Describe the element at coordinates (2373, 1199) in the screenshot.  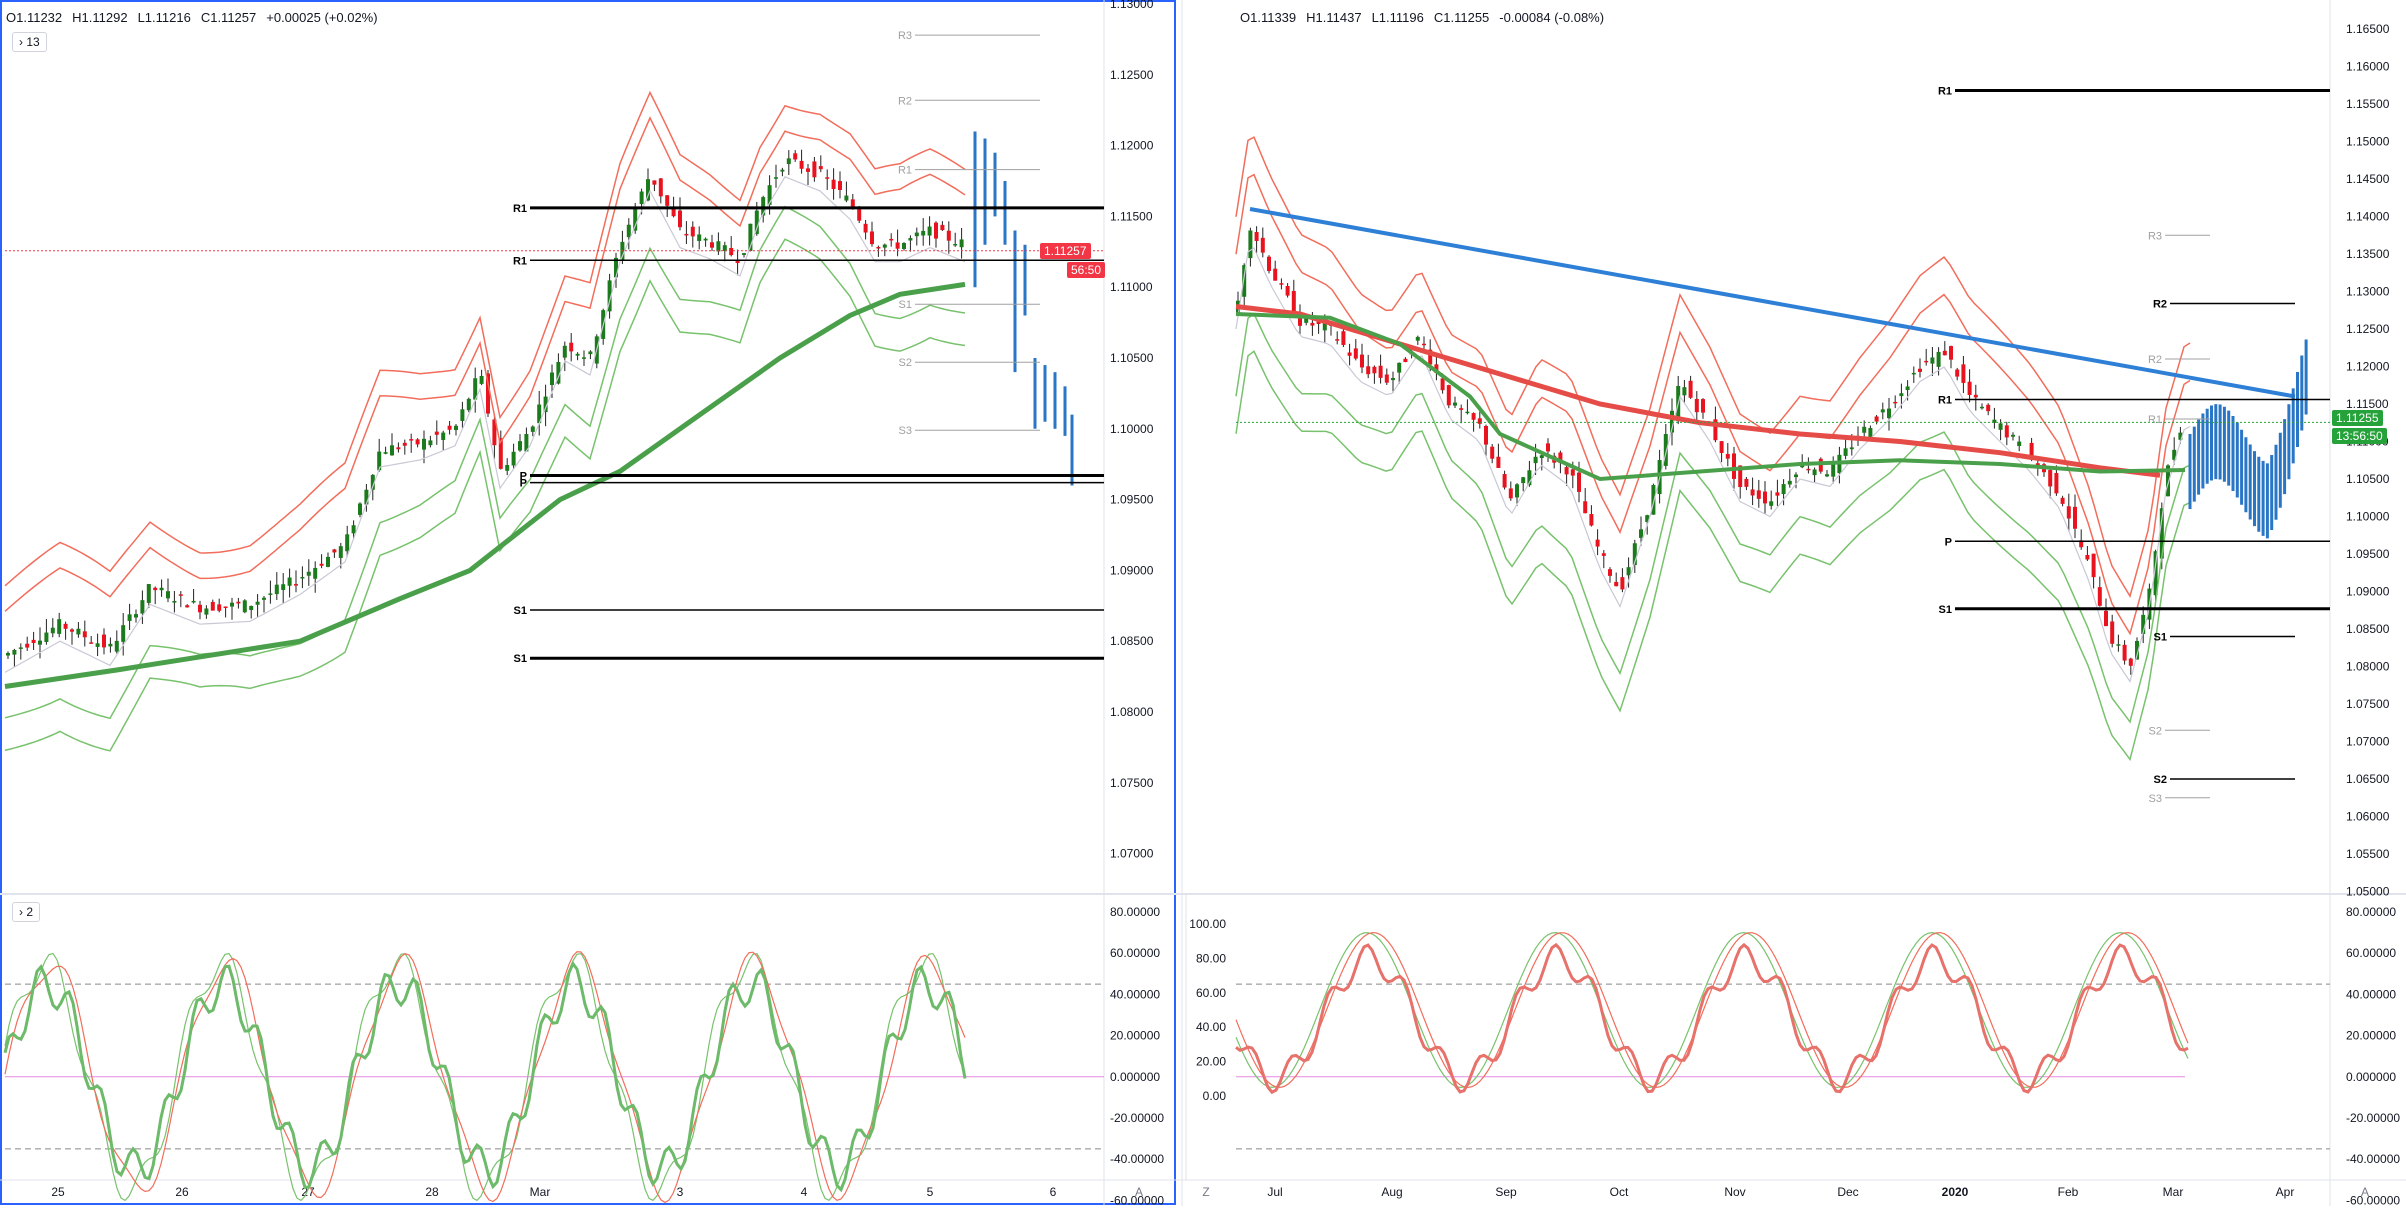
I see `right-osc-right-axis-label: -60.00000` at that location.